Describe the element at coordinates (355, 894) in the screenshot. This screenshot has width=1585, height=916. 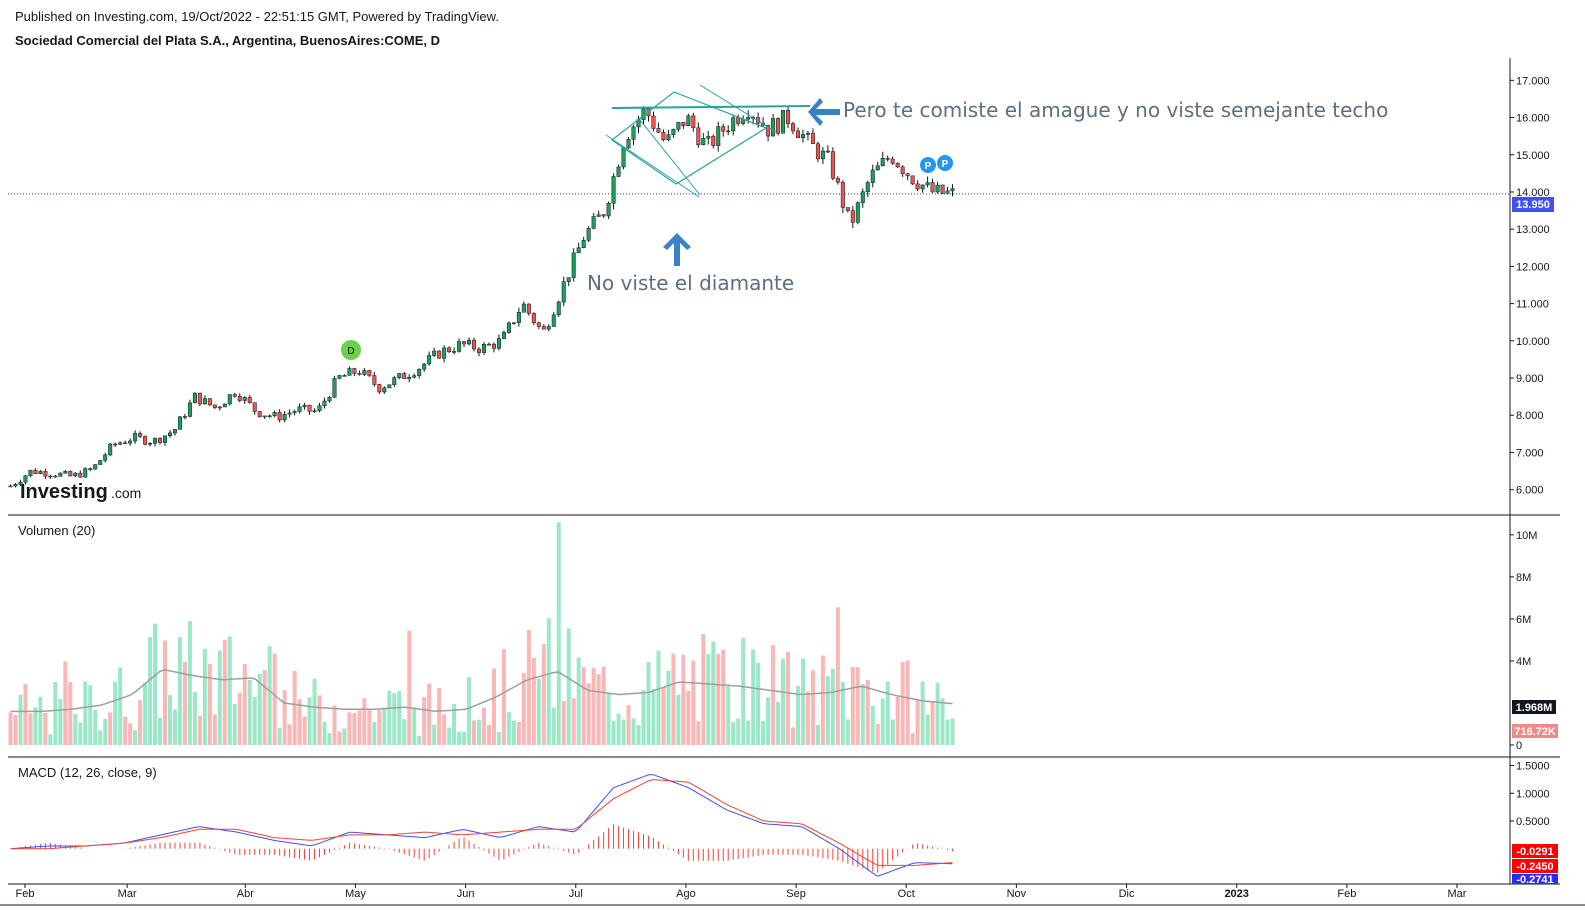
I see `time-tick-label: May` at that location.